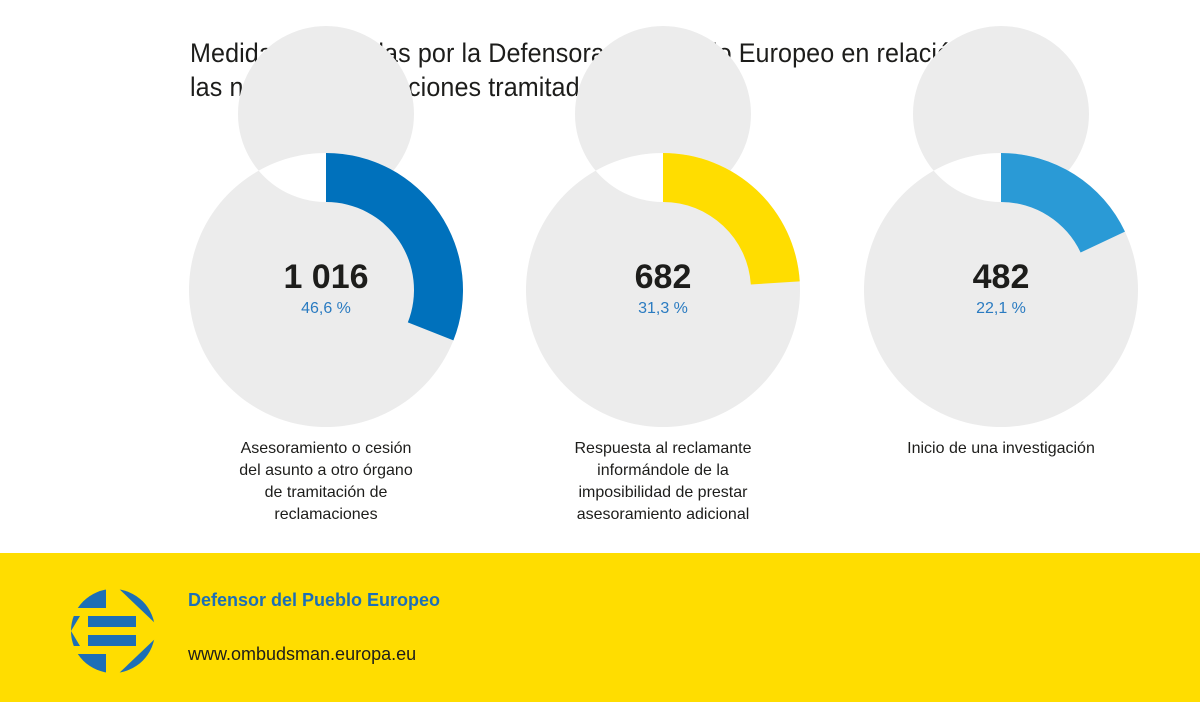 This screenshot has width=1200, height=702. Describe the element at coordinates (326, 448) in the screenshot. I see `category-label-line: Asesoramiento o cesión` at that location.